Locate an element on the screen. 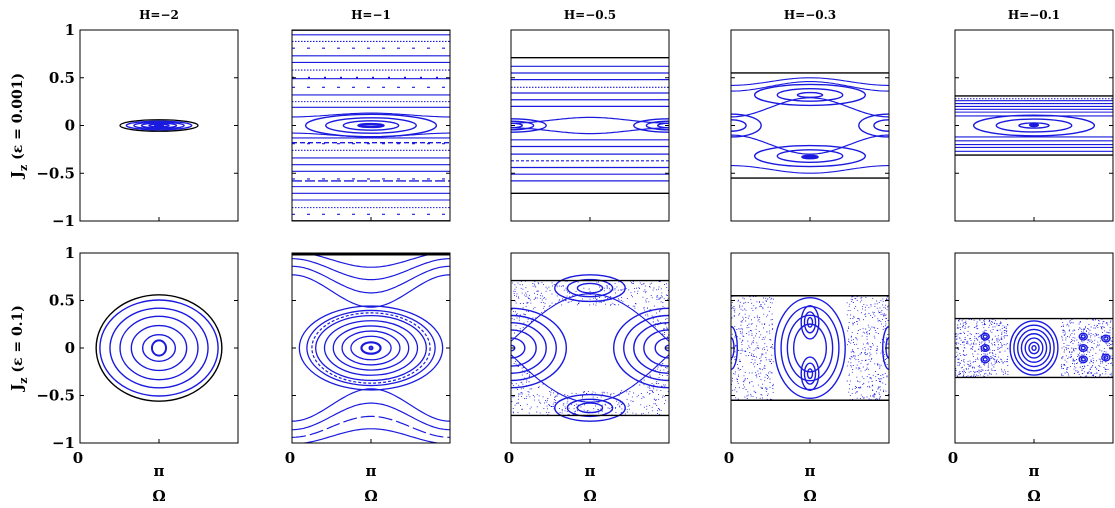  y-tick-label: 0 is located at coordinates (70, 348).